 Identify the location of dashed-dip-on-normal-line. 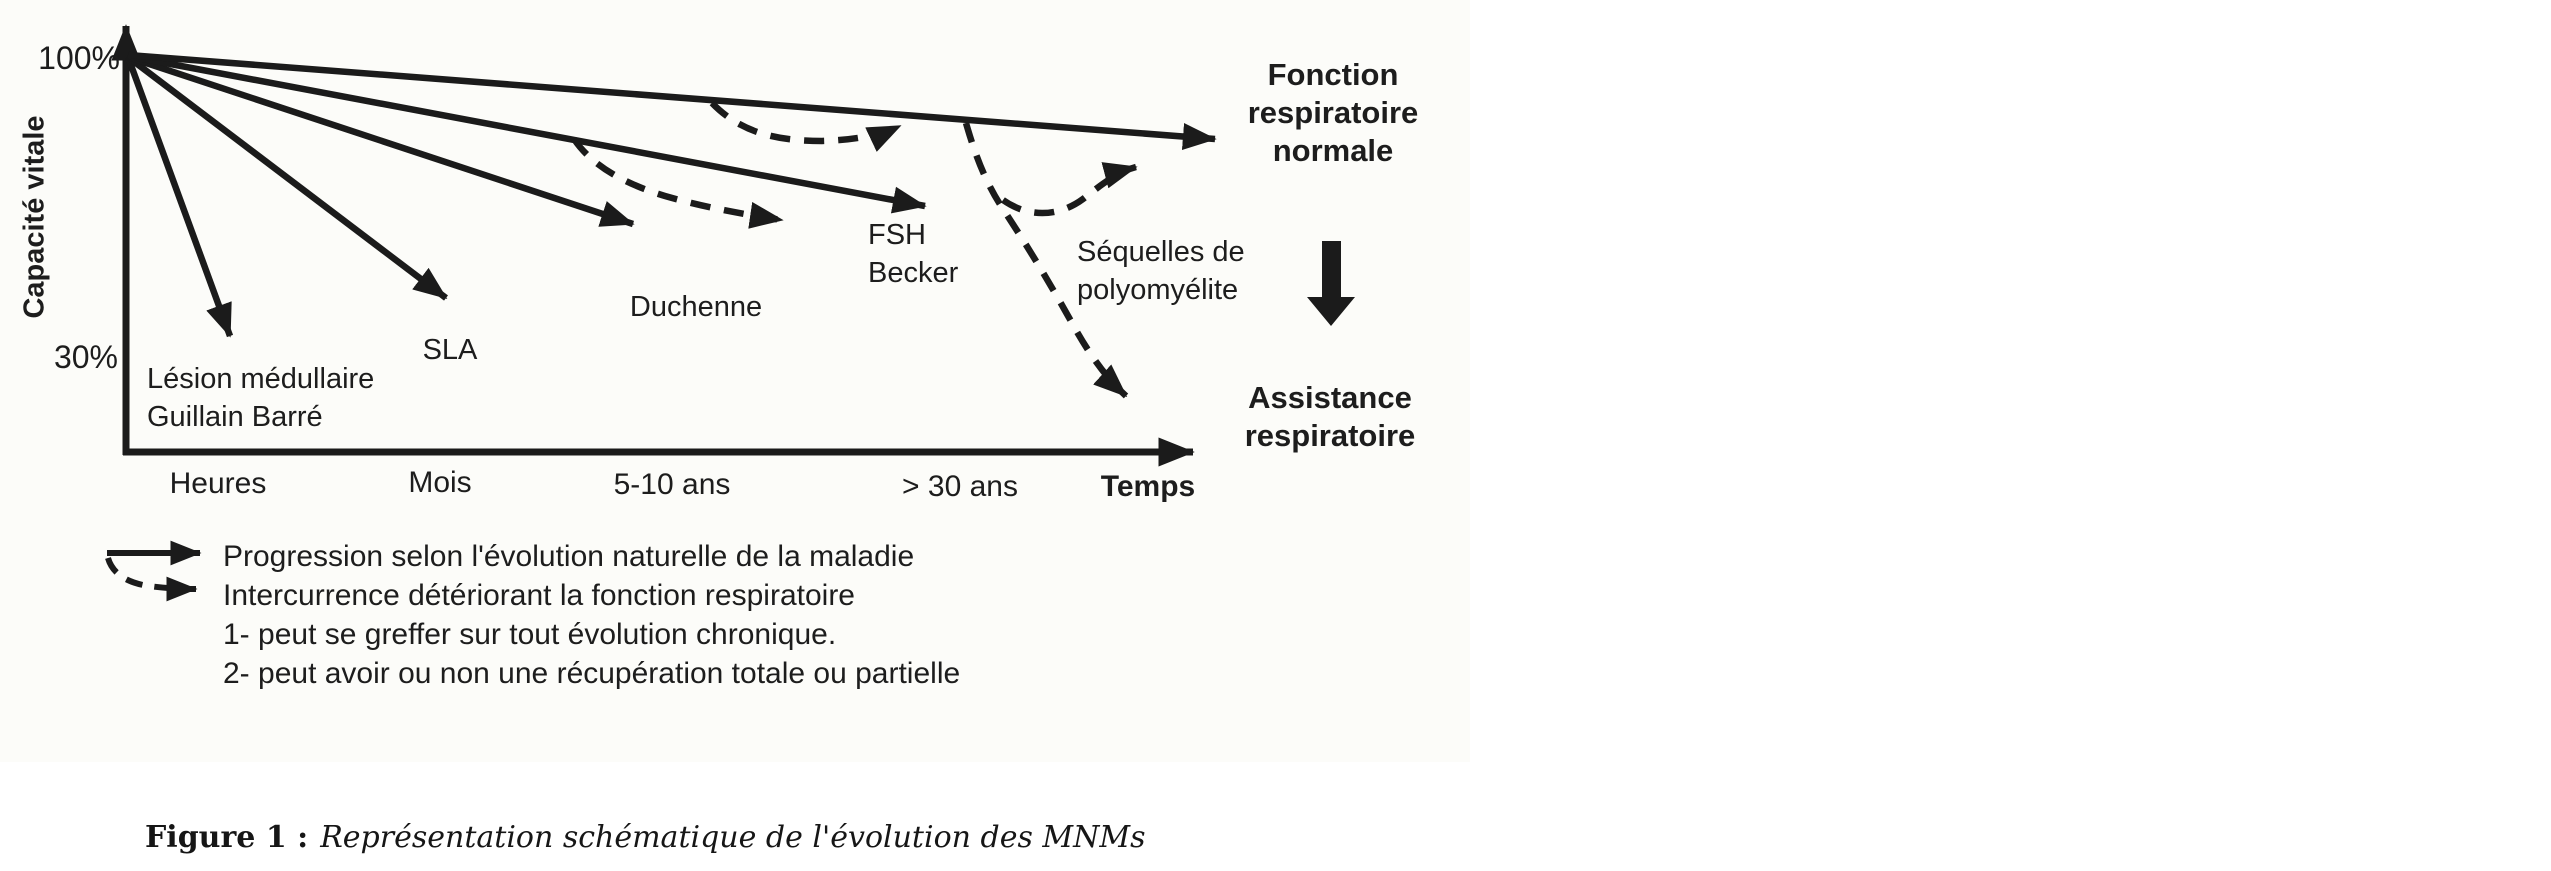
(805, 126).